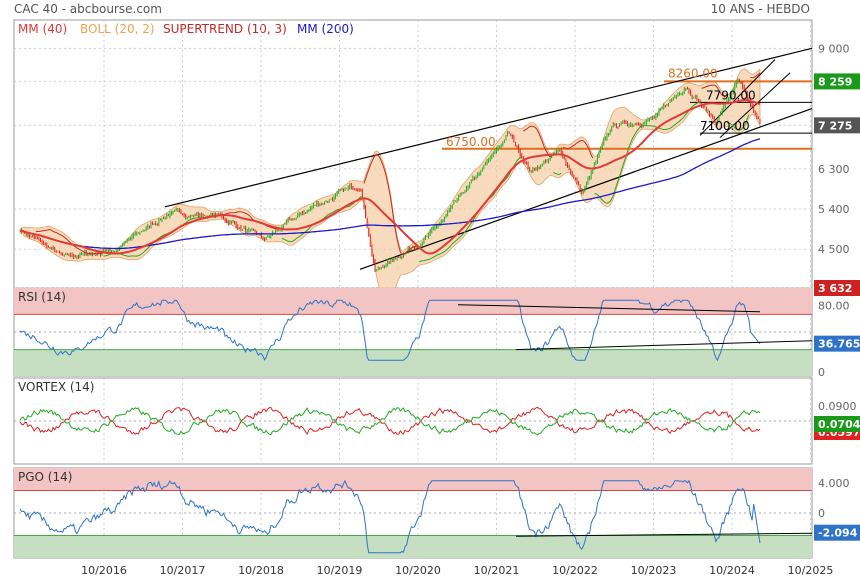  Describe the element at coordinates (821, 513) in the screenshot. I see `pgo-tick-0: 0` at that location.